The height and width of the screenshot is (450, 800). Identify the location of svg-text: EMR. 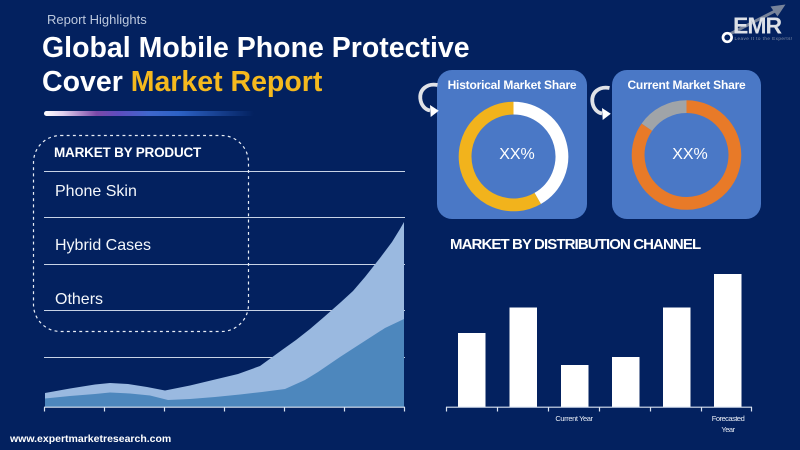
(758, 26).